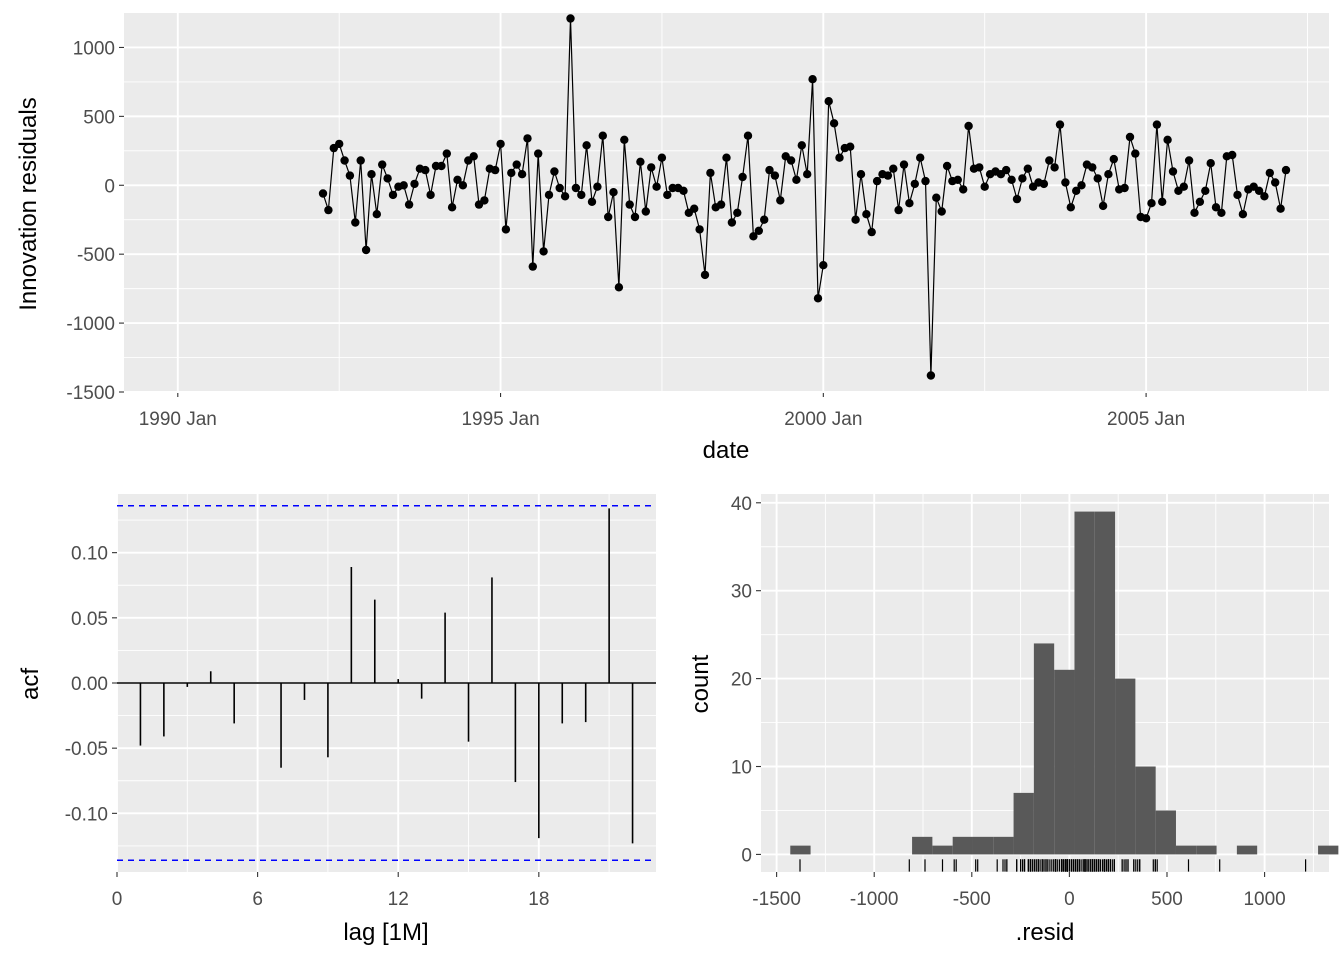  I want to click on acf-y-axis-title: acf, so click(30, 684).